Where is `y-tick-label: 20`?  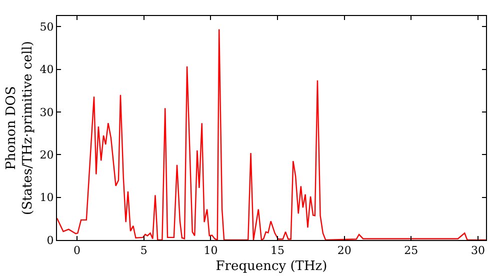 y-tick-label: 20 is located at coordinates (47, 155).